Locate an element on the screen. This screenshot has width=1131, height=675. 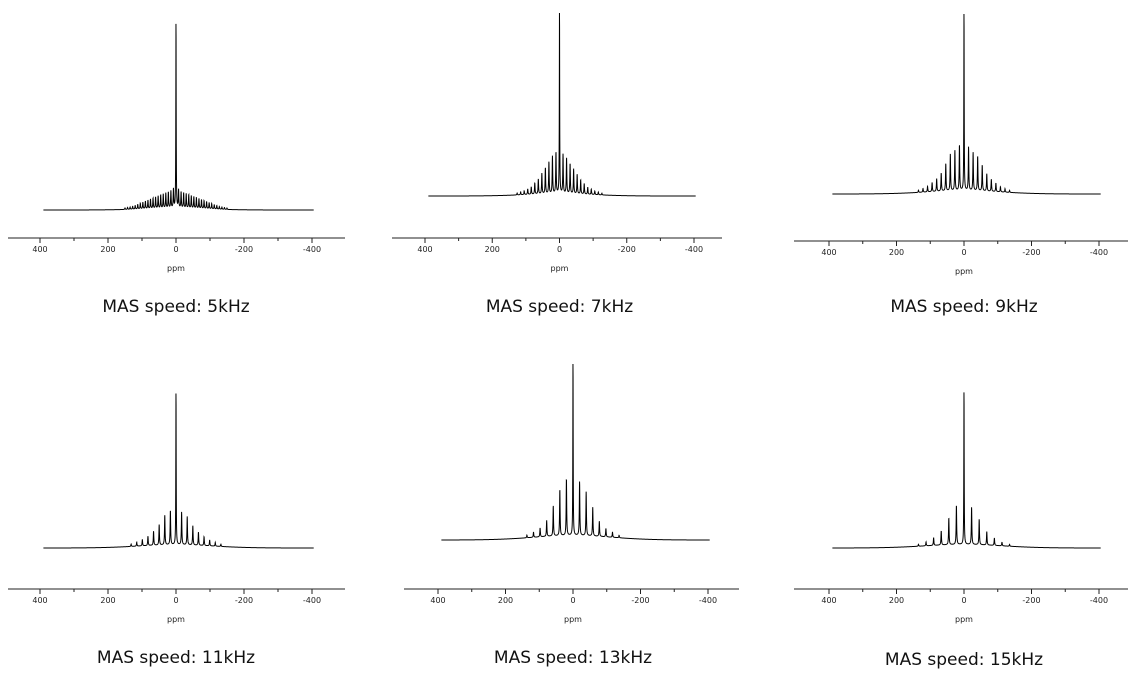
spectrum-panel-2: 400 200 0 -200 -400 ppm MAS speed: 7kHz is located at coordinates (557, 164).